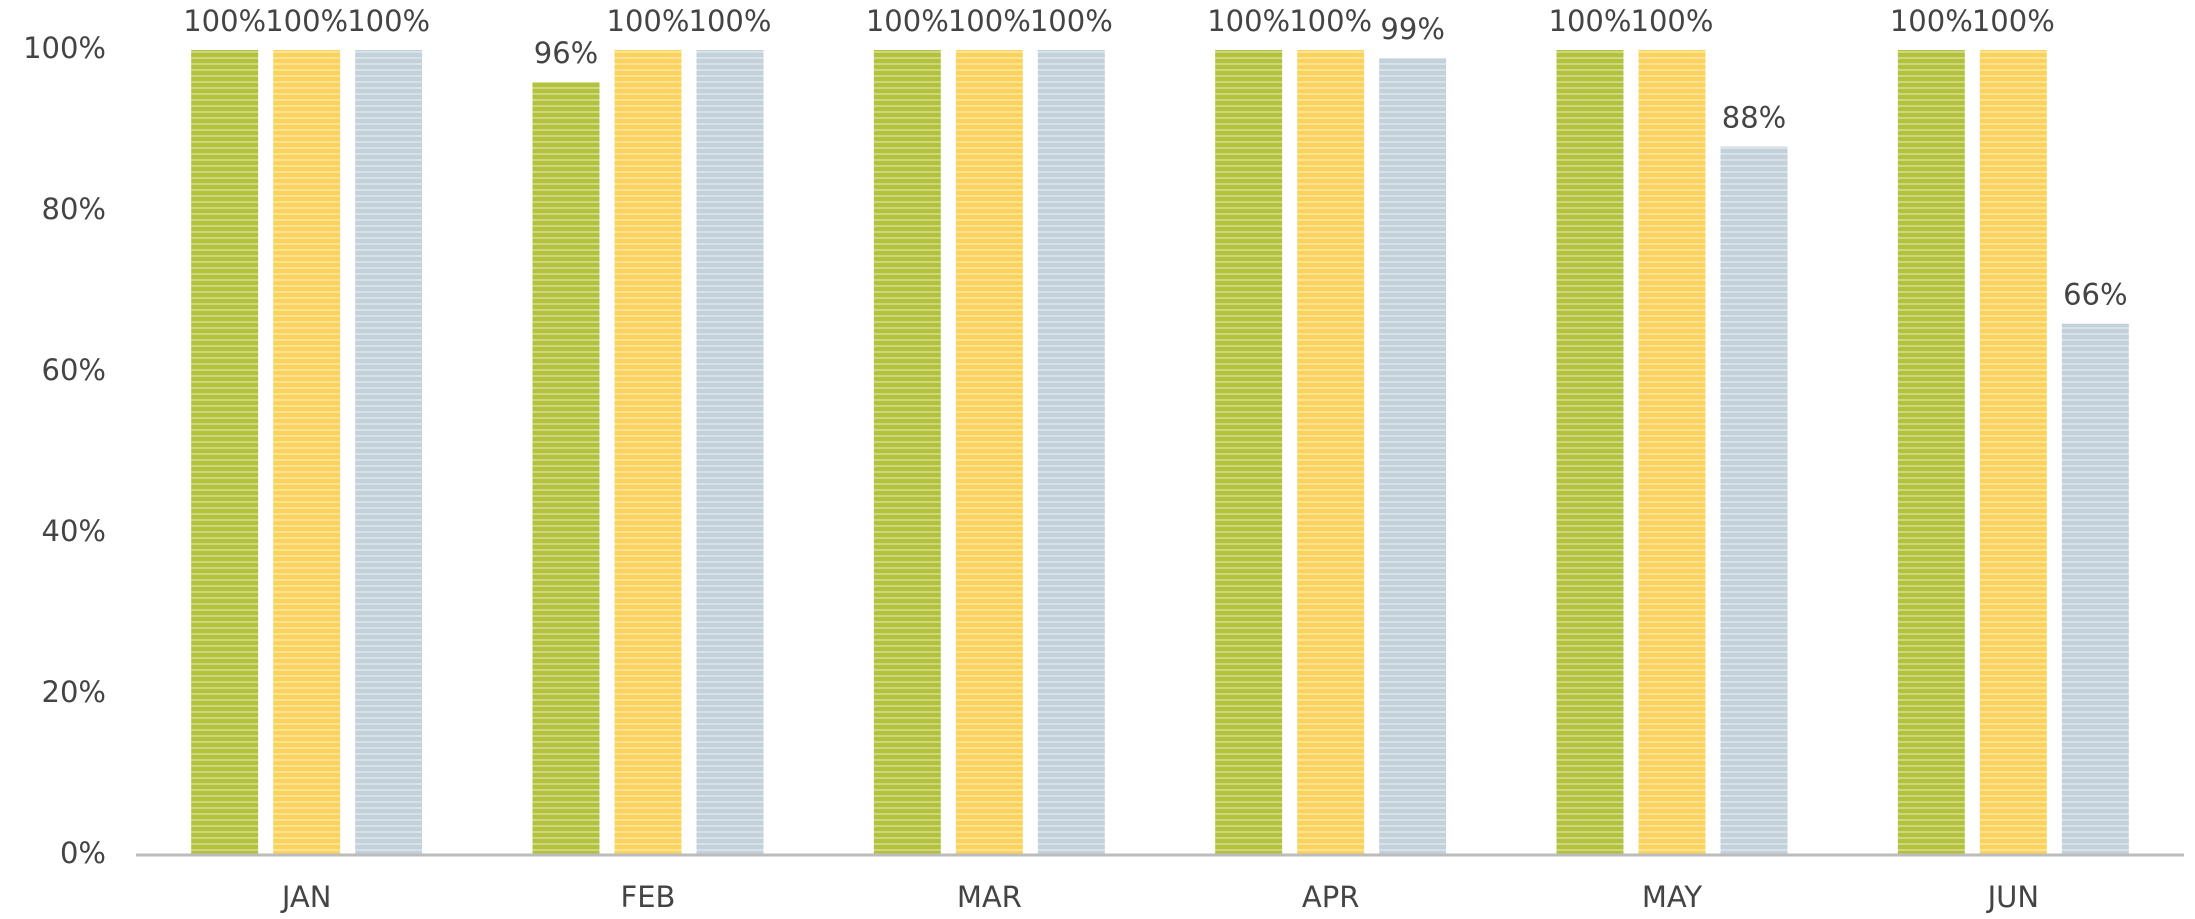 This screenshot has height=919, width=2195. What do you see at coordinates (83, 853) in the screenshot?
I see `y-tick-label: 0%` at bounding box center [83, 853].